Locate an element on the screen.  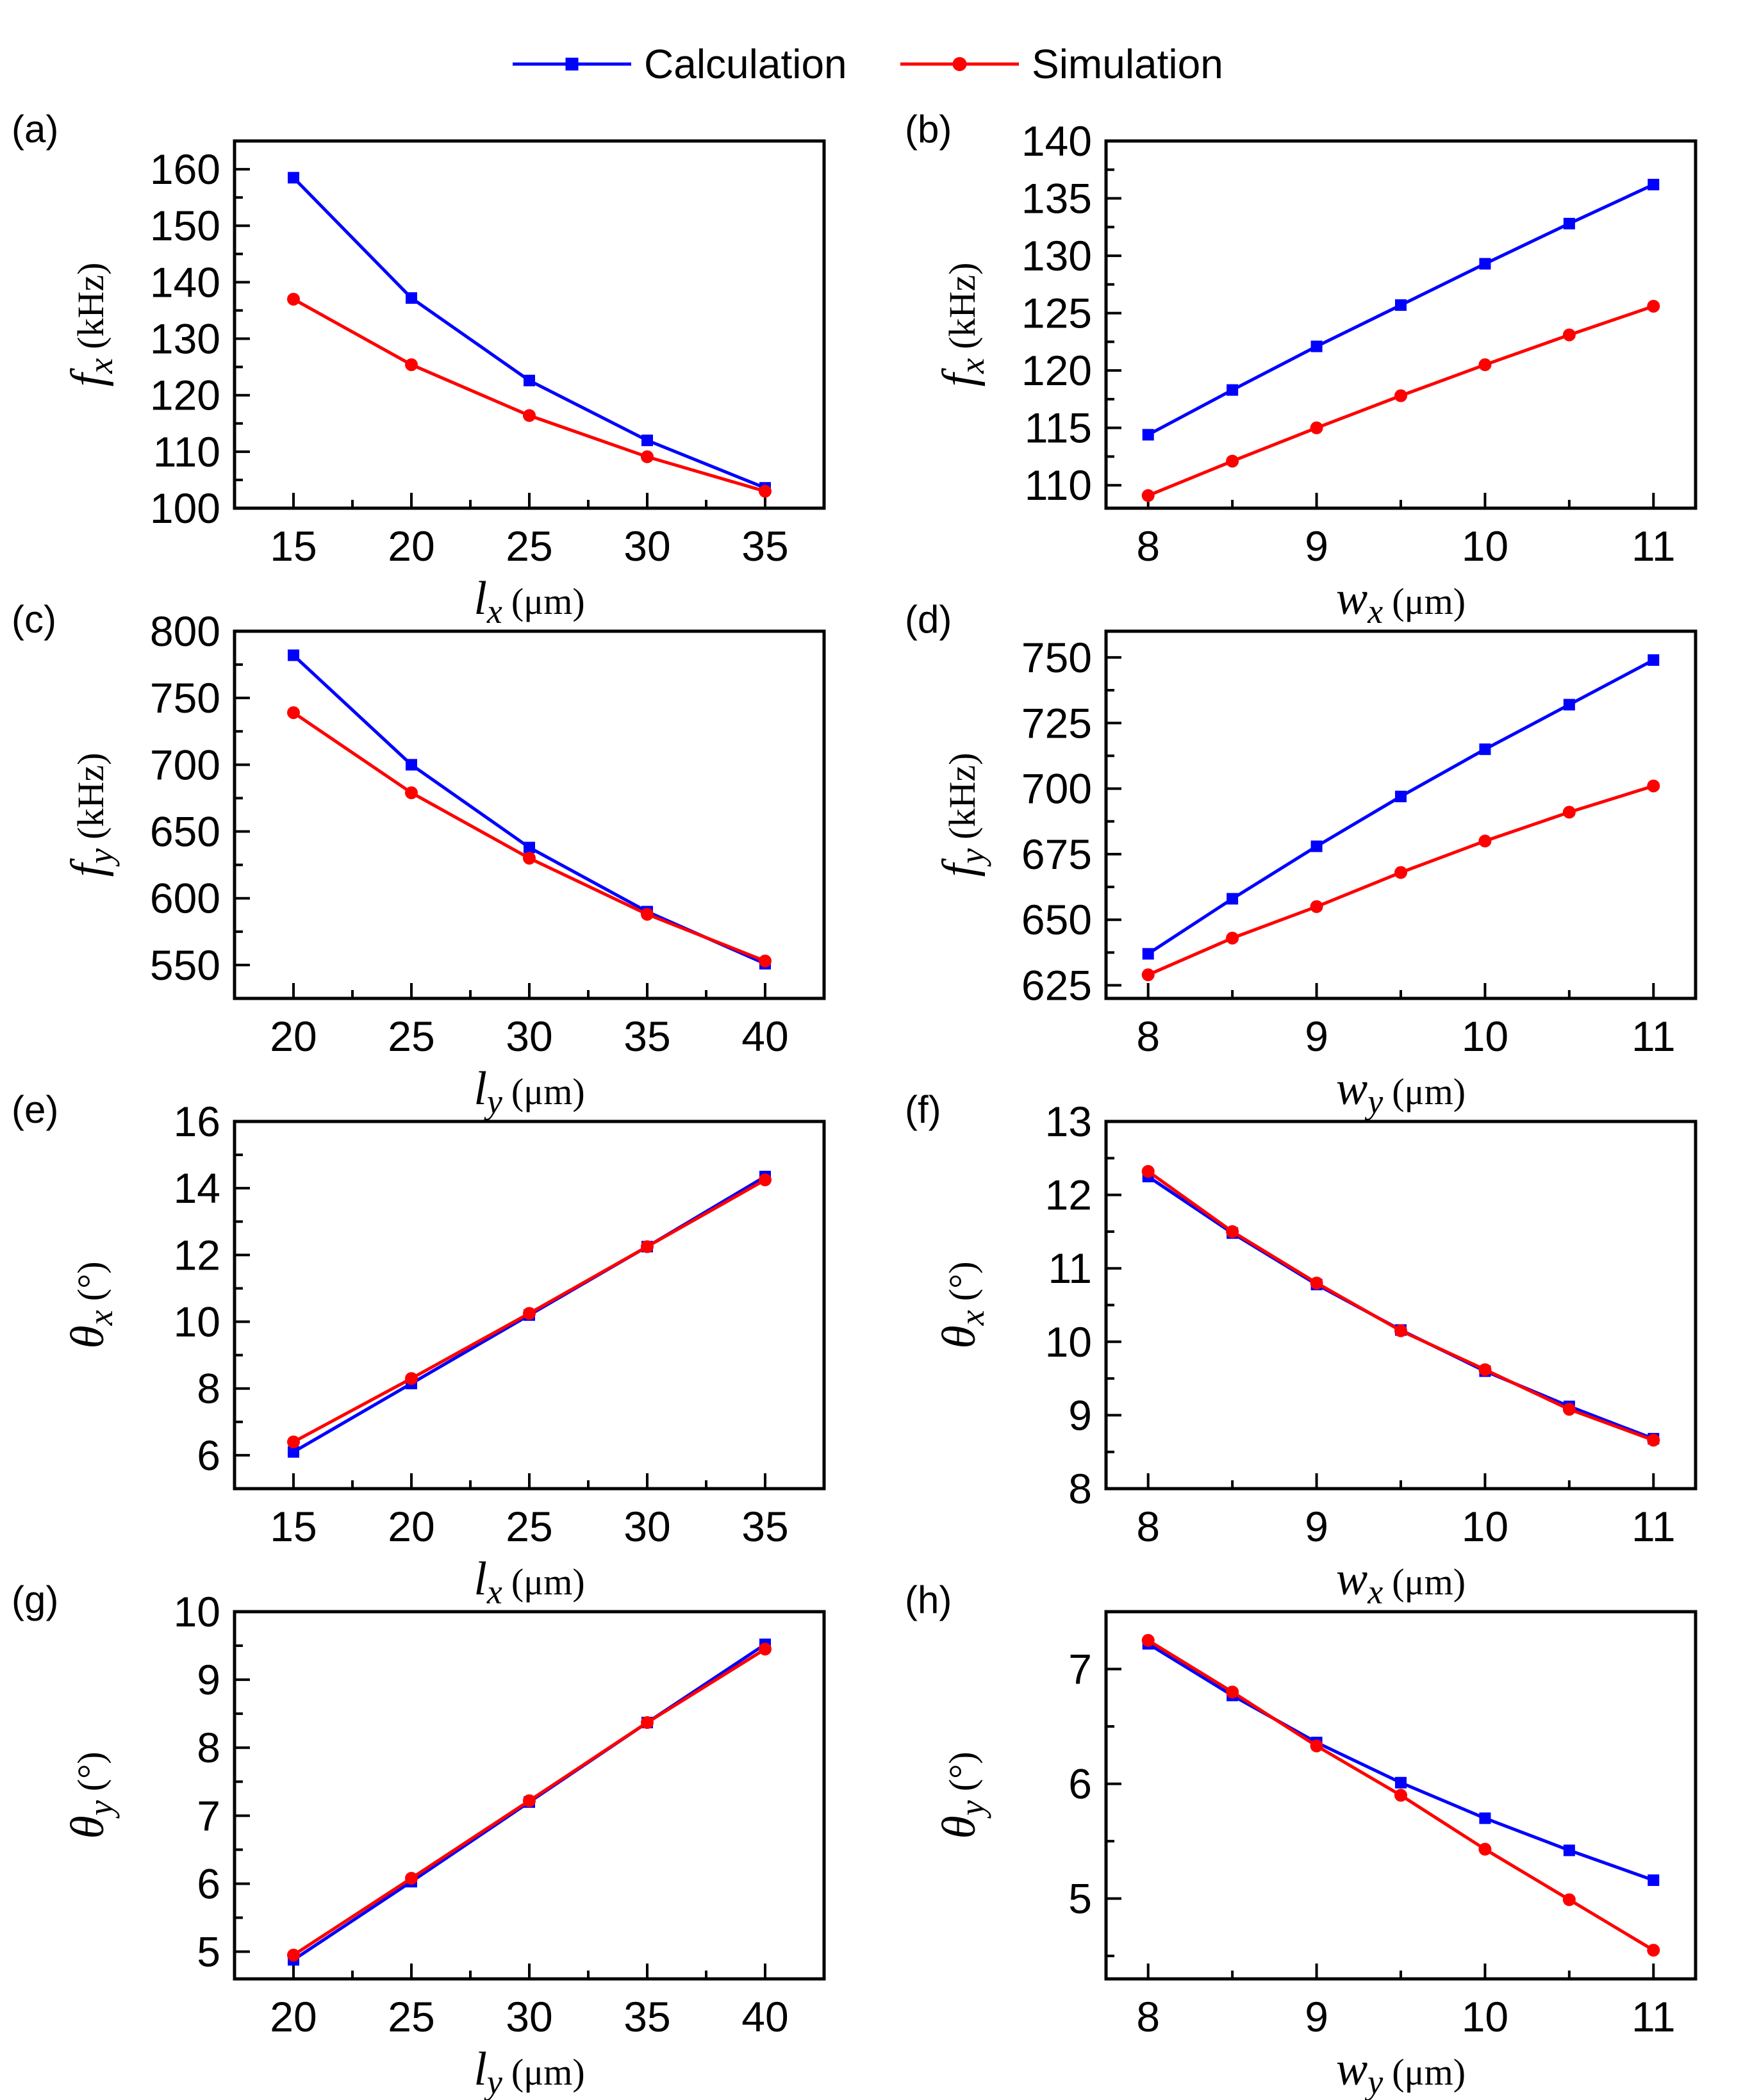
series-line-simulation is located at coordinates (1401, 1306).